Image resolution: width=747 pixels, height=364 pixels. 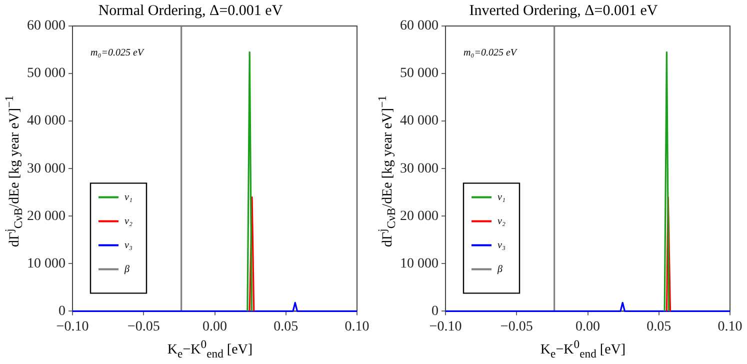 What do you see at coordinates (563, 10) in the screenshot?
I see `chart-title: Inverted Ordering, Δ=0.001 eV` at bounding box center [563, 10].